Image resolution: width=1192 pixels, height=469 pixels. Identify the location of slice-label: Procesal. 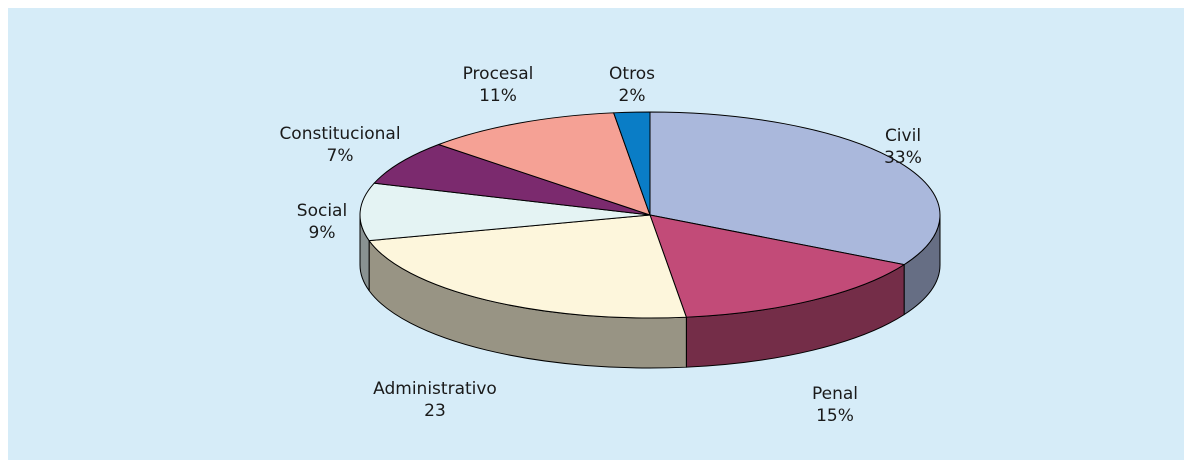
(498, 74).